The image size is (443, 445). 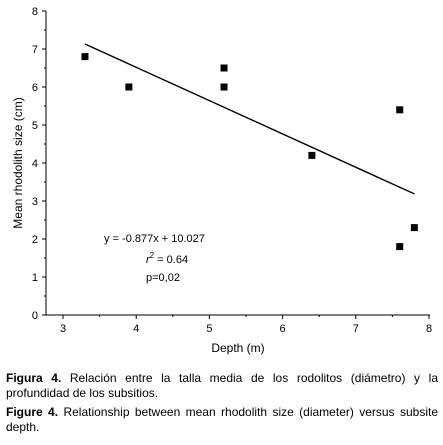 I want to click on y-tick-label: 8, so click(x=35, y=12).